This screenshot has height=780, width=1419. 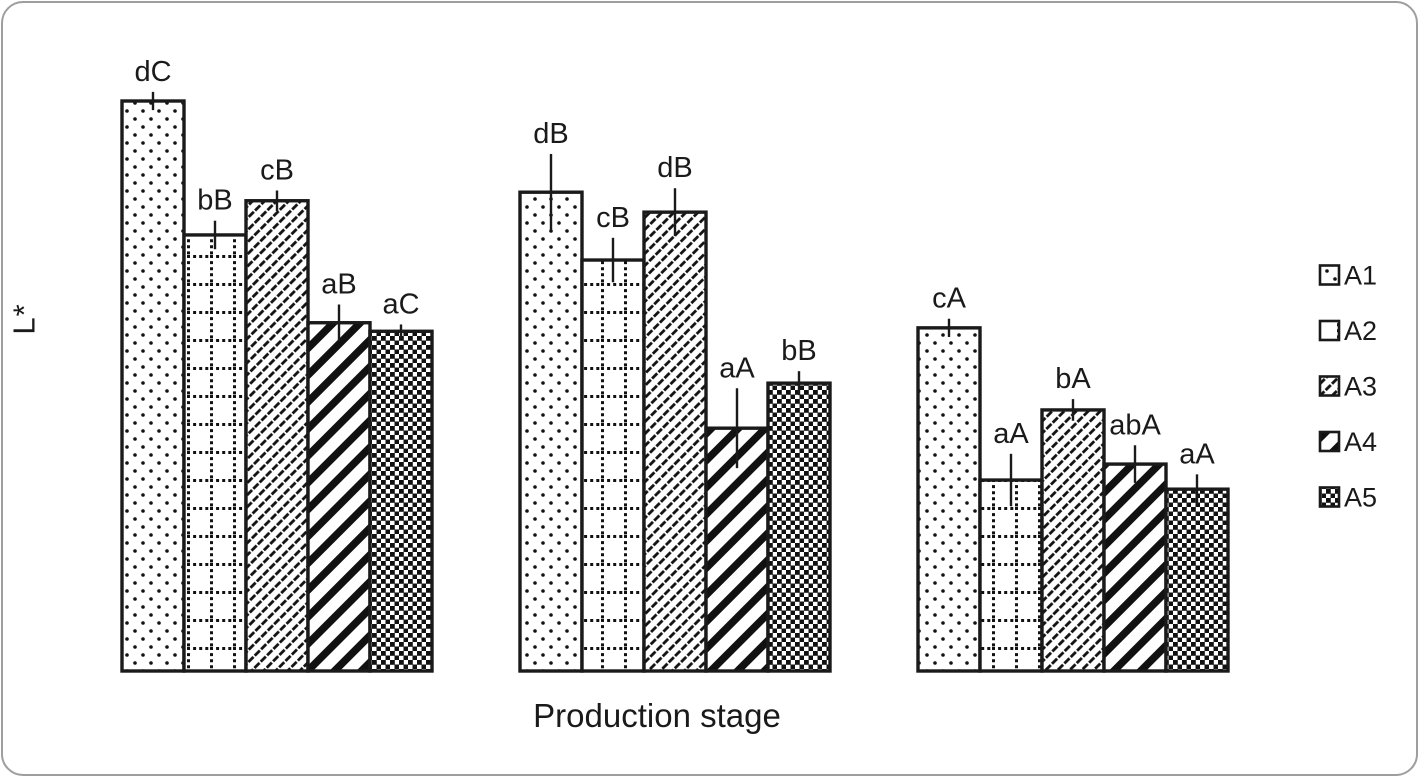 What do you see at coordinates (613, 218) in the screenshot?
I see `sig-label-stage-2-A2: cB` at bounding box center [613, 218].